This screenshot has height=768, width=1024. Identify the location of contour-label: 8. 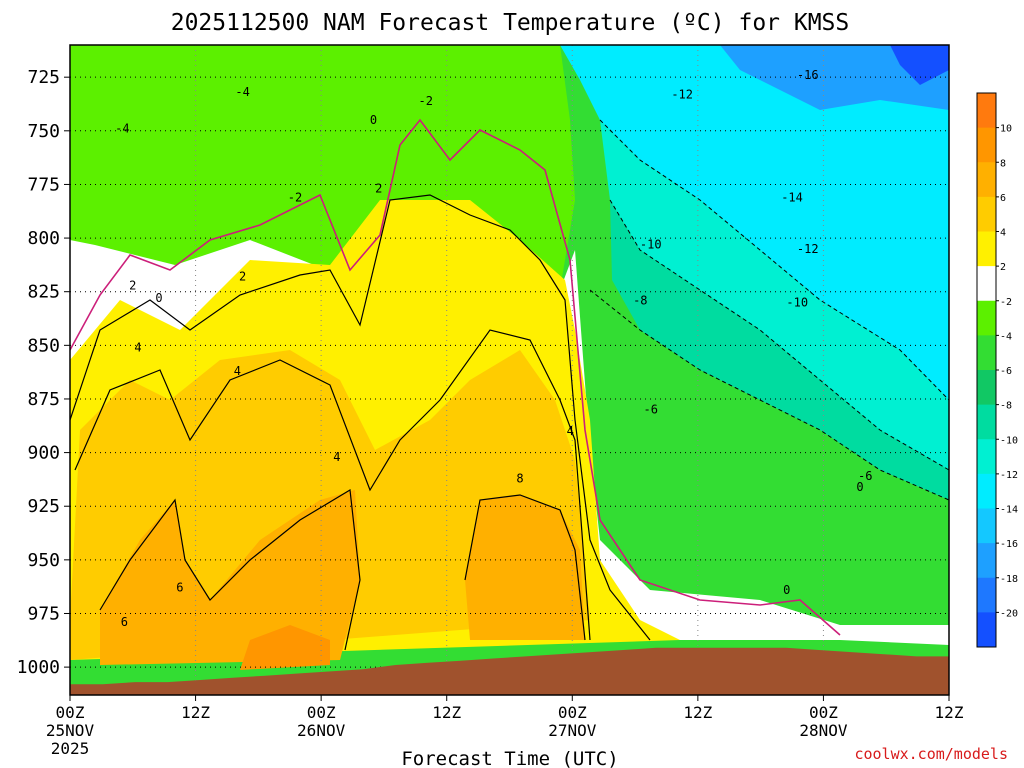
(519, 478).